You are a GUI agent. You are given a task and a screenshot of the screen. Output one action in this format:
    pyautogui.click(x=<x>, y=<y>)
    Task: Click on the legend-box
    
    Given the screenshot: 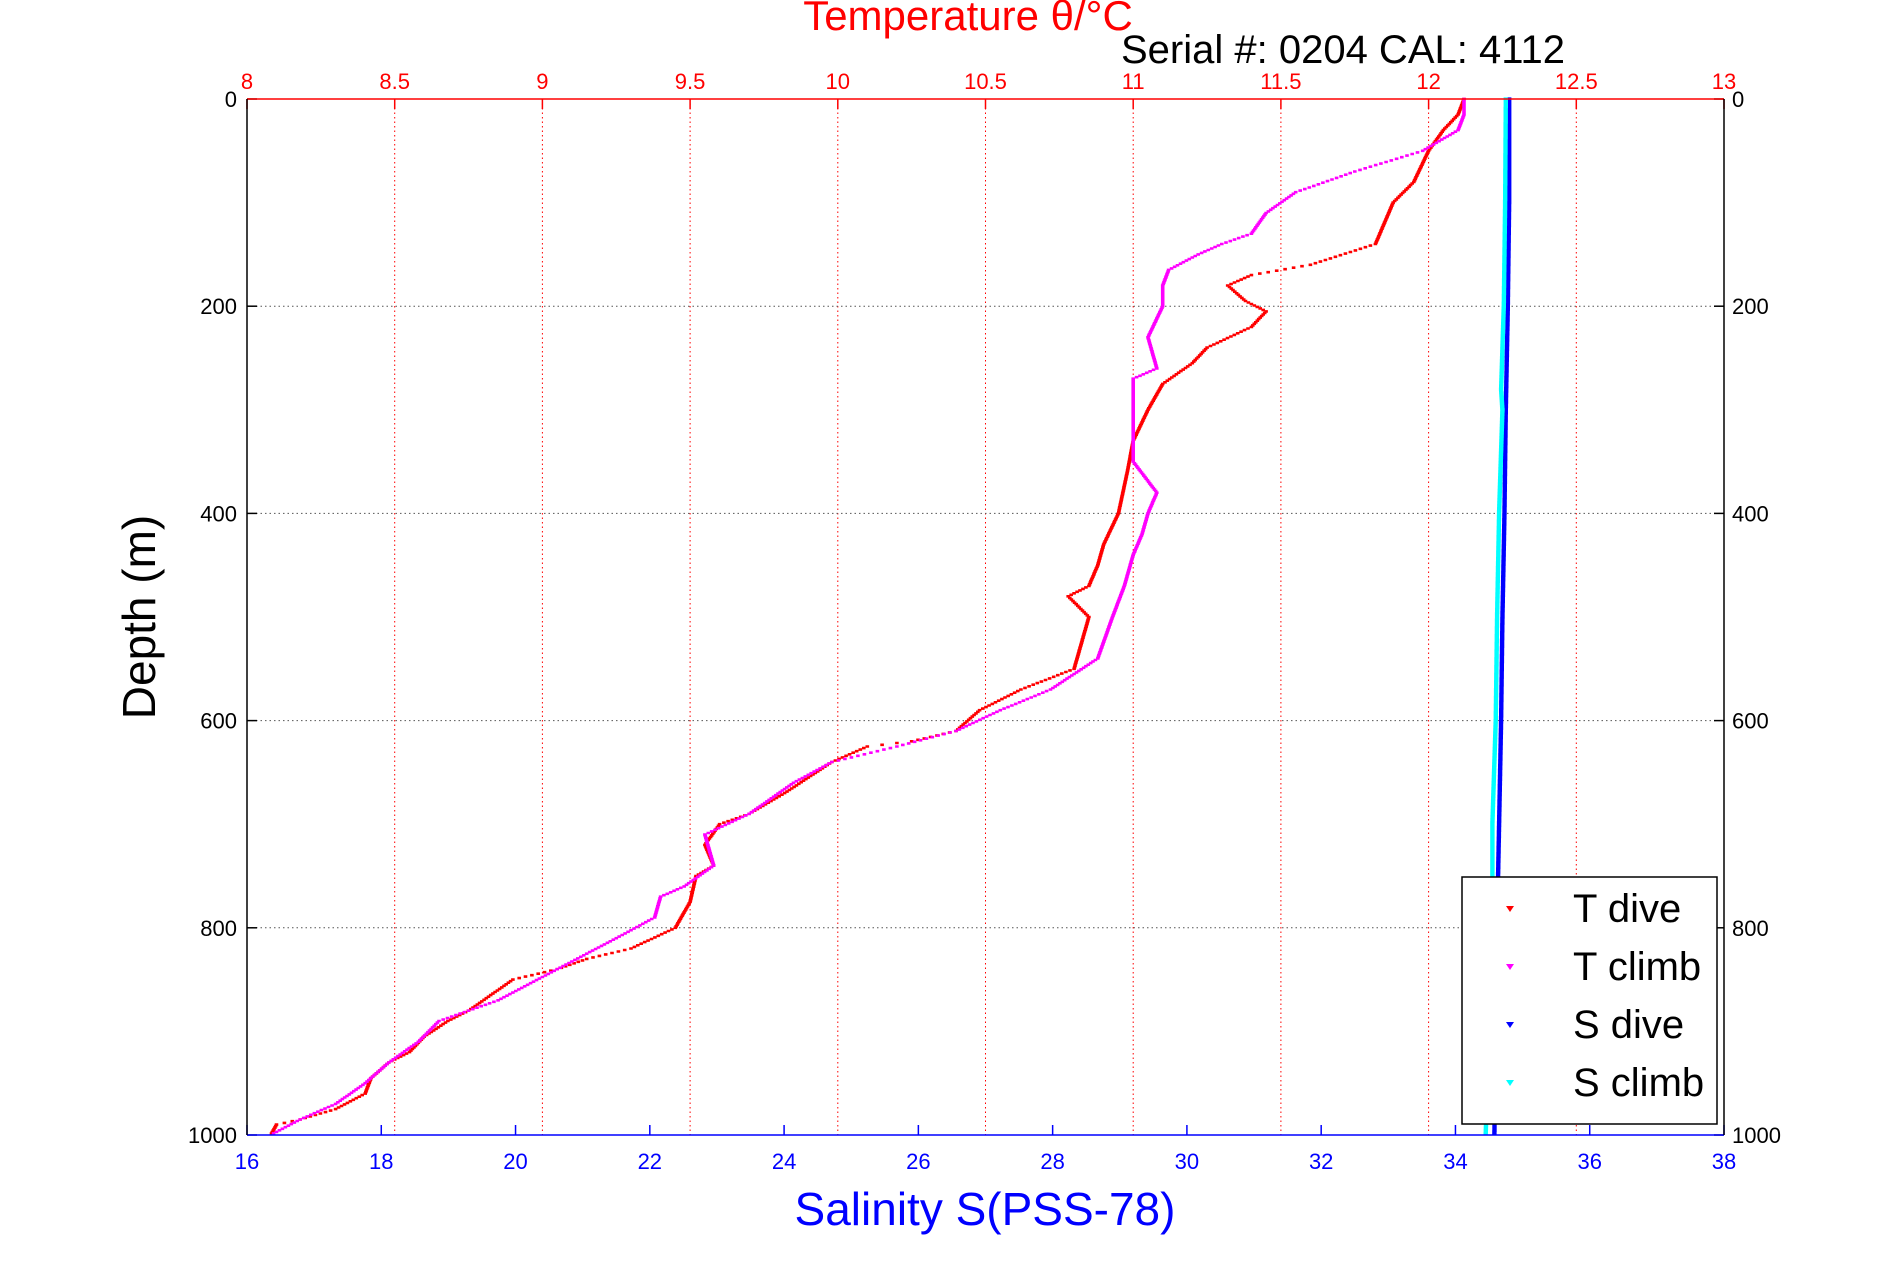 What is the action you would take?
    pyautogui.click(x=1589, y=1000)
    